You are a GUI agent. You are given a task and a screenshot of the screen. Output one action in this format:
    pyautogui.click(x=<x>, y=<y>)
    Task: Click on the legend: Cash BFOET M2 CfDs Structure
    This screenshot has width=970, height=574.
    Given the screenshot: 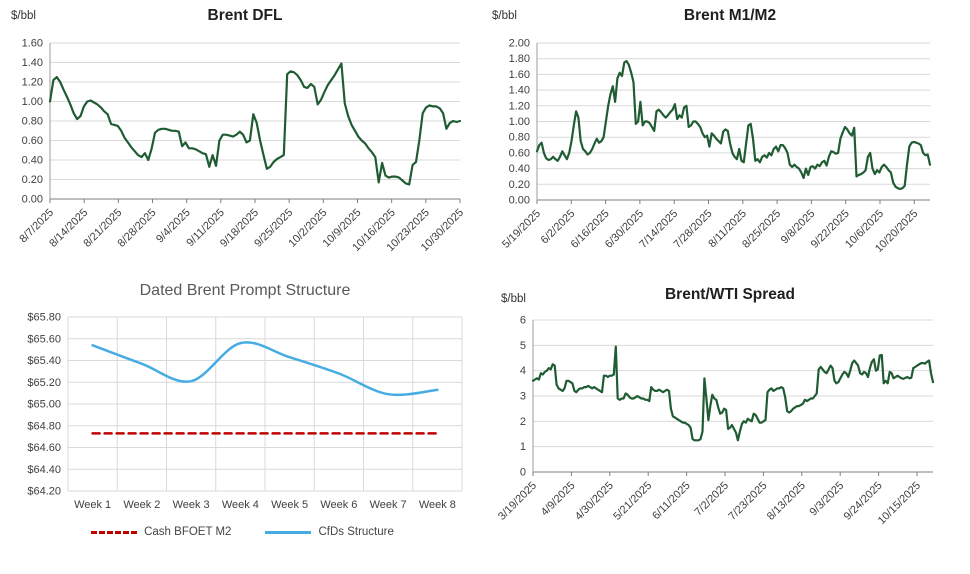 What is the action you would take?
    pyautogui.click(x=242, y=532)
    